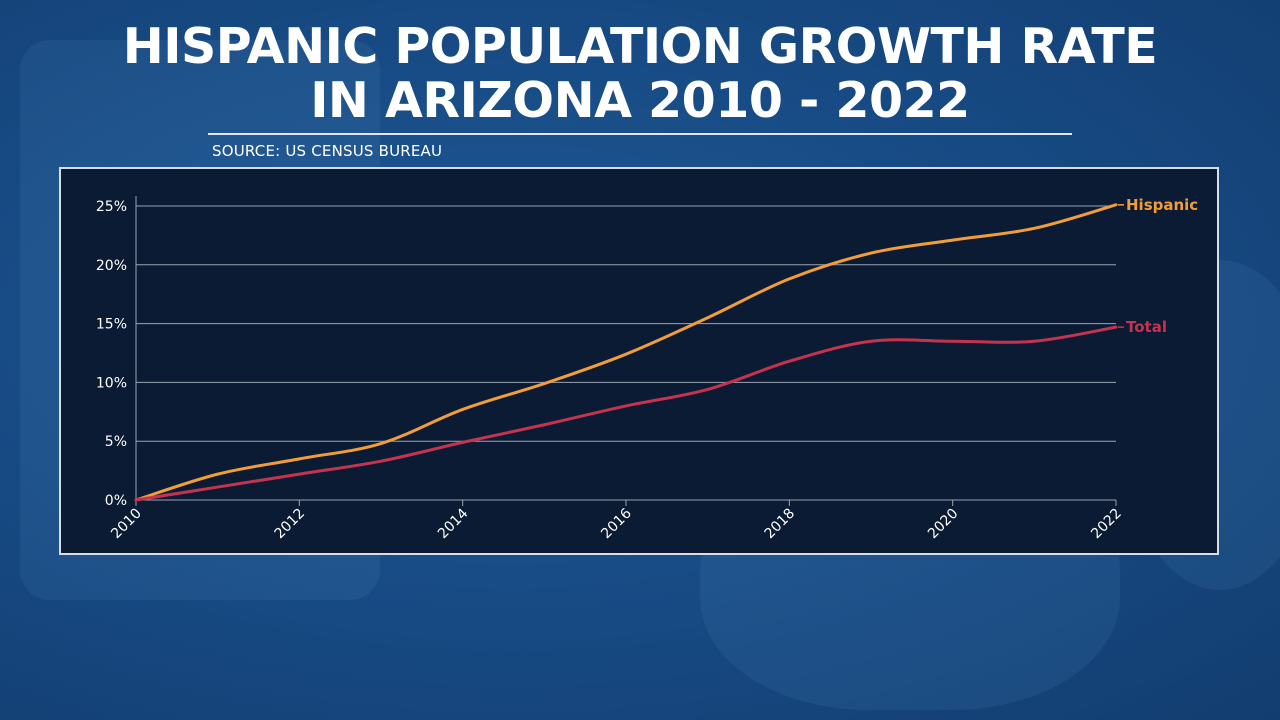 This screenshot has width=1280, height=720. Describe the element at coordinates (111, 325) in the screenshot. I see `y-tick-label: 15%` at that location.